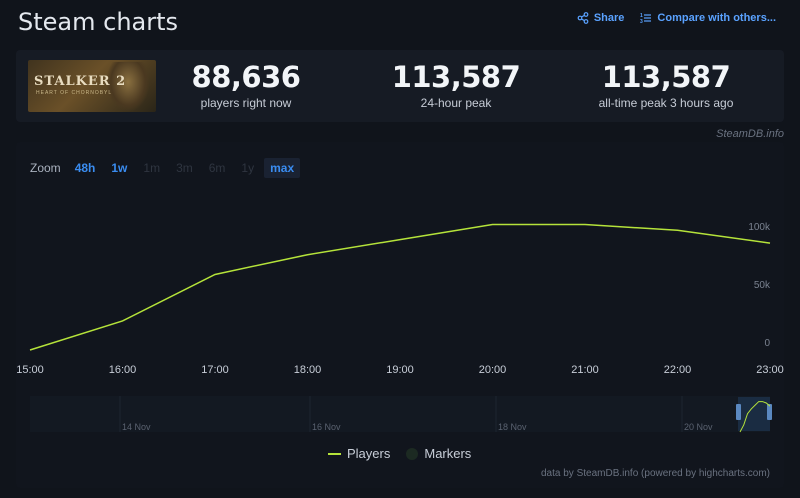 The width and height of the screenshot is (800, 498). Describe the element at coordinates (248, 168) in the screenshot. I see `zoom-1y: 1y` at that location.